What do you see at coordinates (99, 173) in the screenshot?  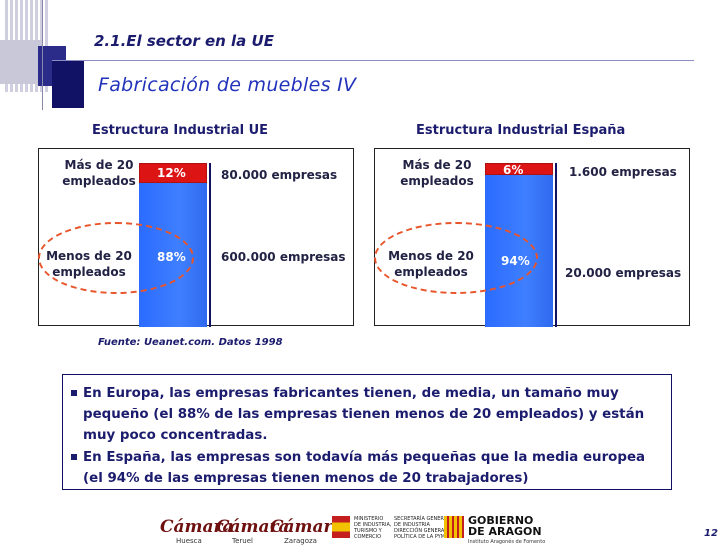 I see `ue-large-label: Más de 20 empleados` at bounding box center [99, 173].